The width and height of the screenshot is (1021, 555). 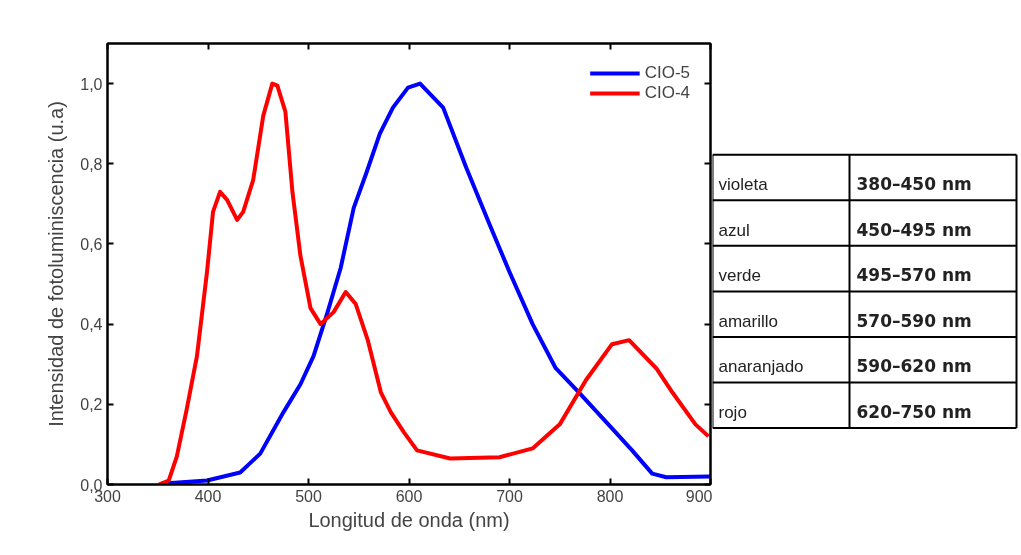 I want to click on legend-label: CIO-5, so click(x=667, y=73).